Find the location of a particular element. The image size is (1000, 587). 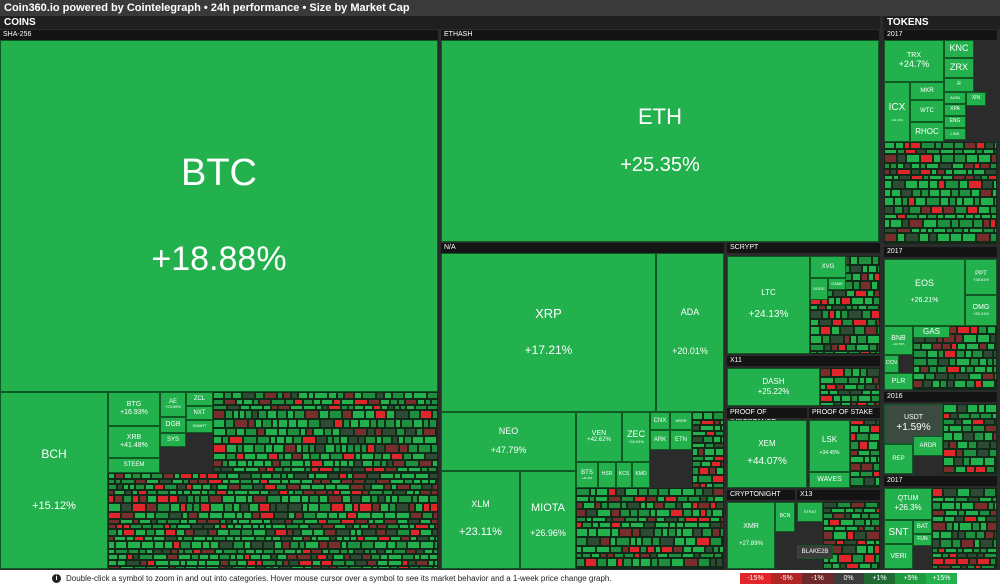

tile-waves: WAVES is located at coordinates (829, 480).